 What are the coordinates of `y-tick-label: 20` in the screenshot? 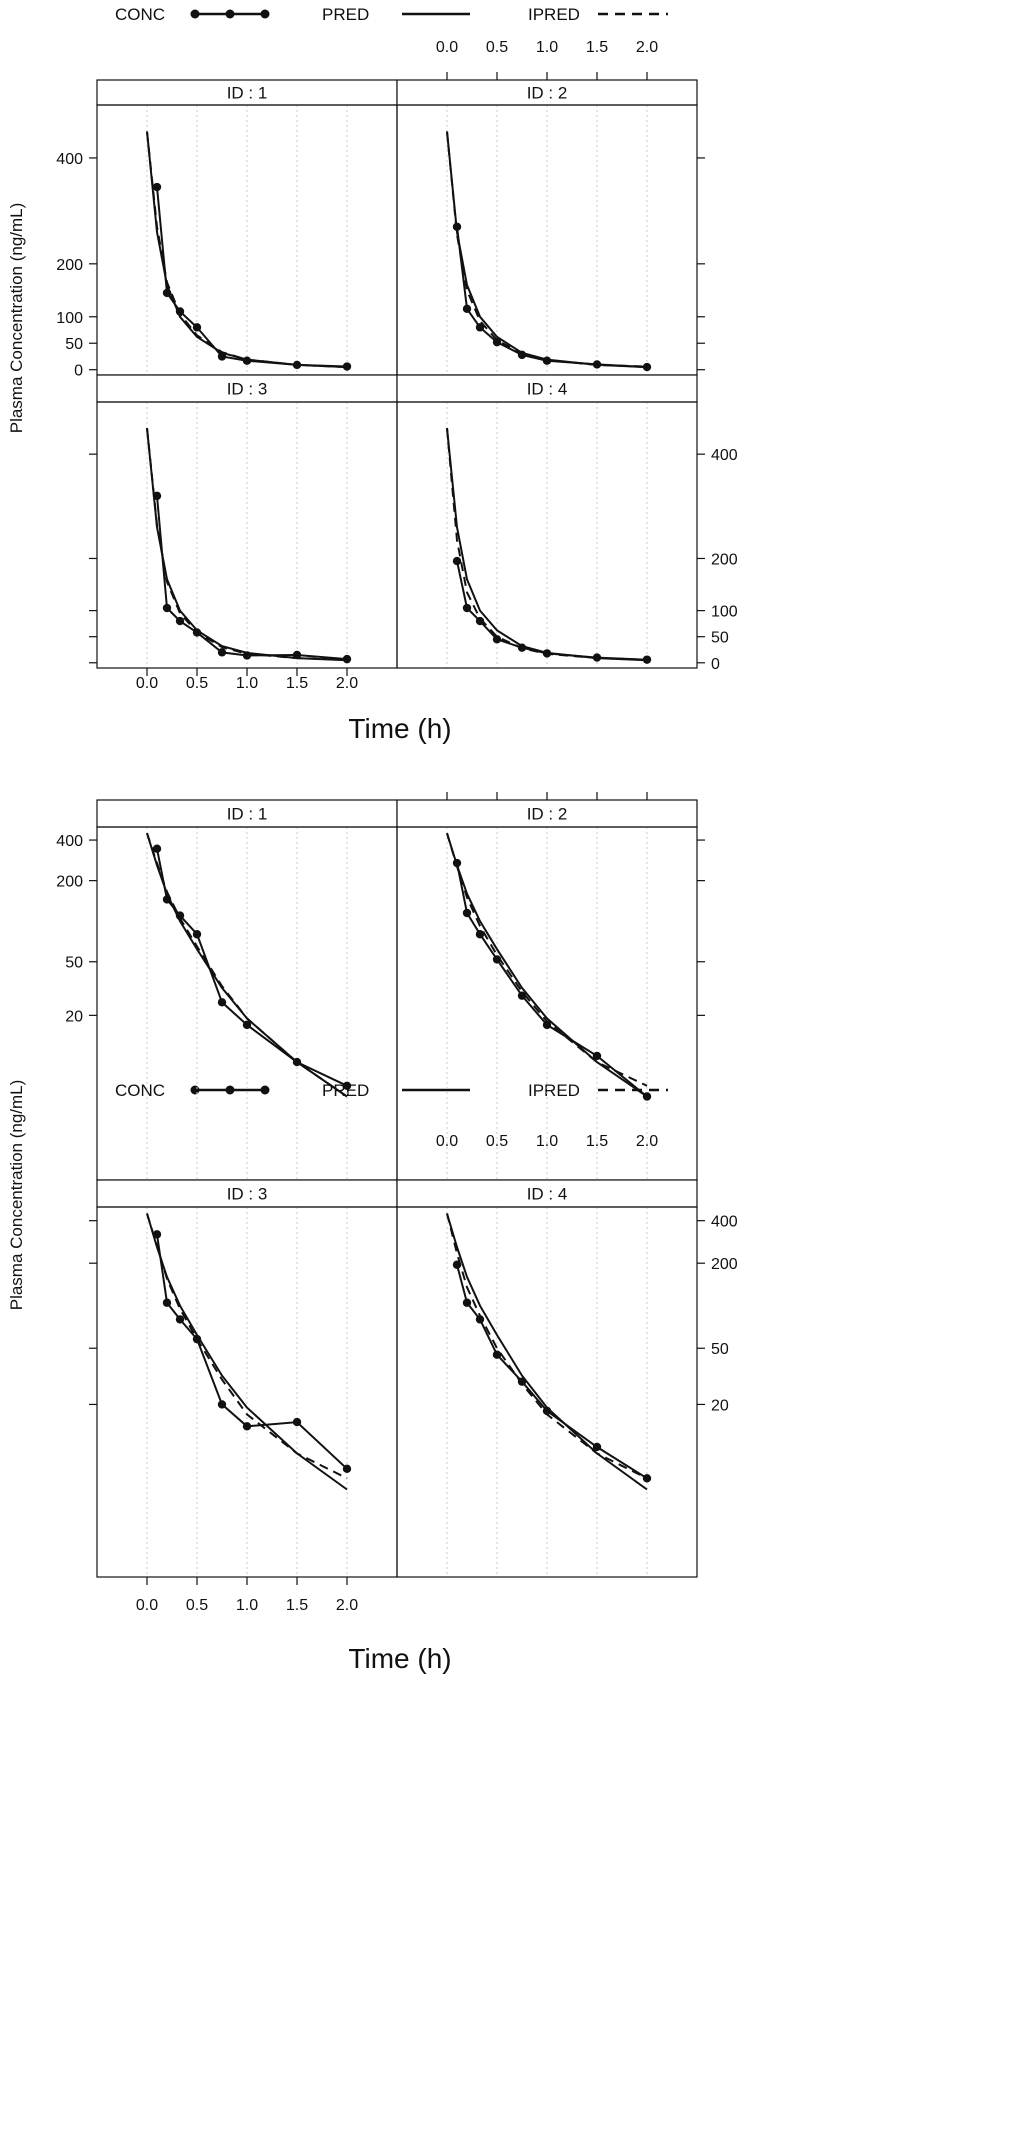 It's located at (74, 1016).